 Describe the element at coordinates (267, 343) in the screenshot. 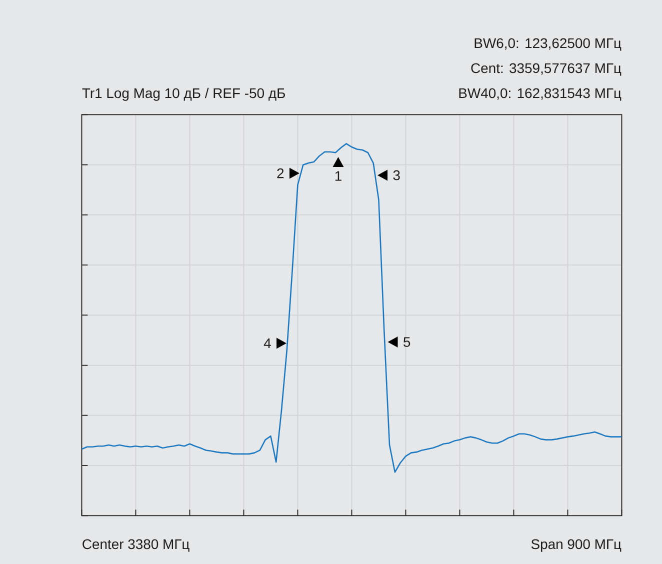

I see `annotation: 4` at that location.